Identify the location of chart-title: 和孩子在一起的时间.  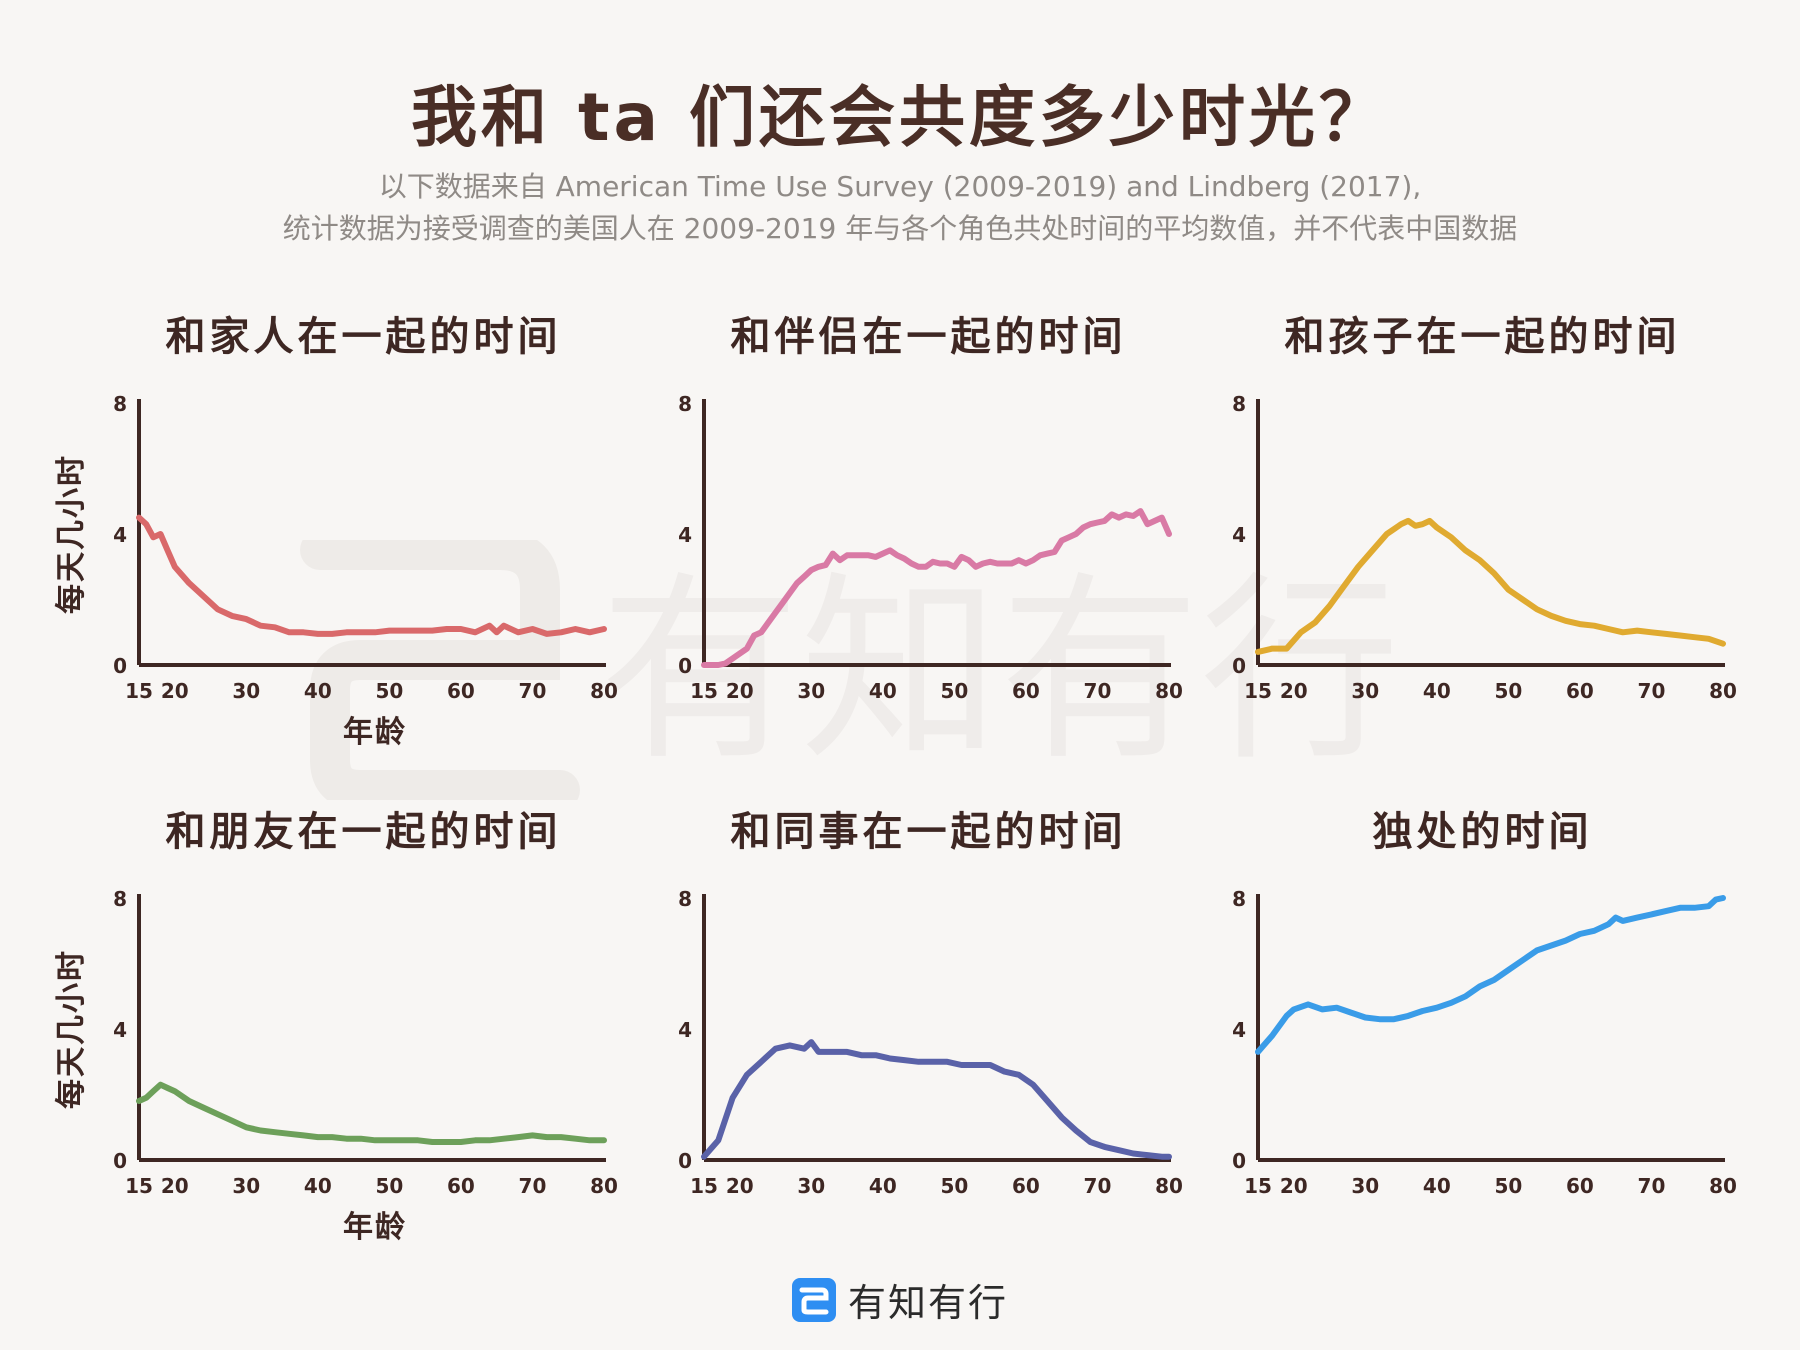
(1483, 337).